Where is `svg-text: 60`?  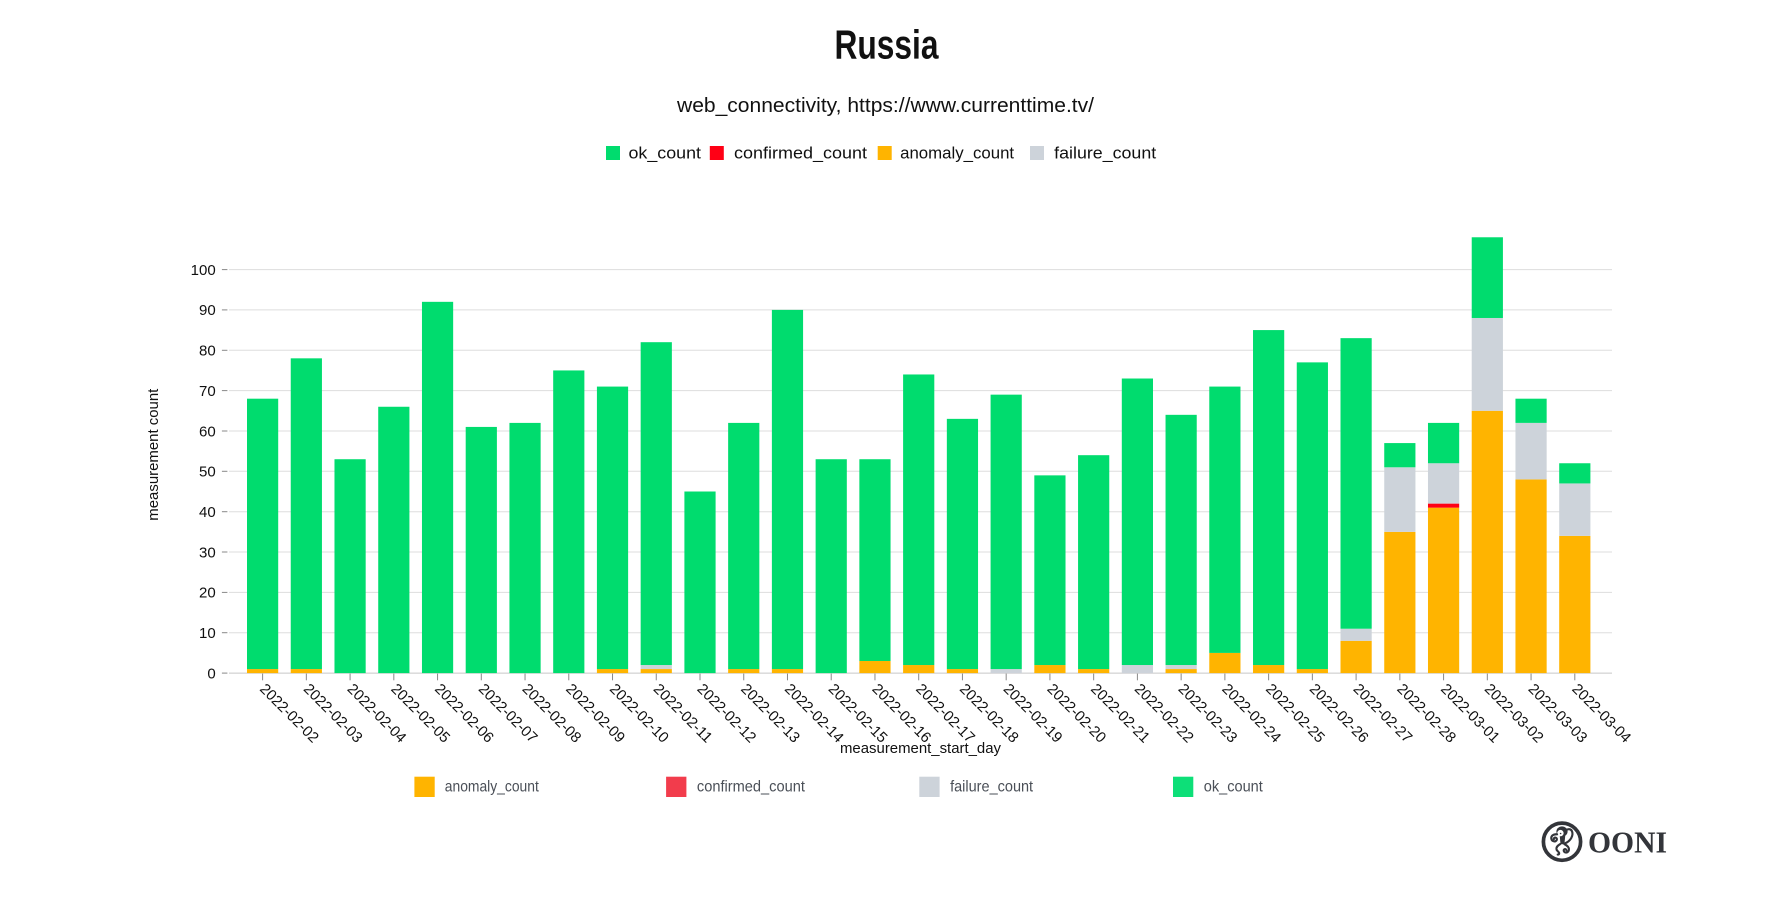 svg-text: 60 is located at coordinates (207, 431).